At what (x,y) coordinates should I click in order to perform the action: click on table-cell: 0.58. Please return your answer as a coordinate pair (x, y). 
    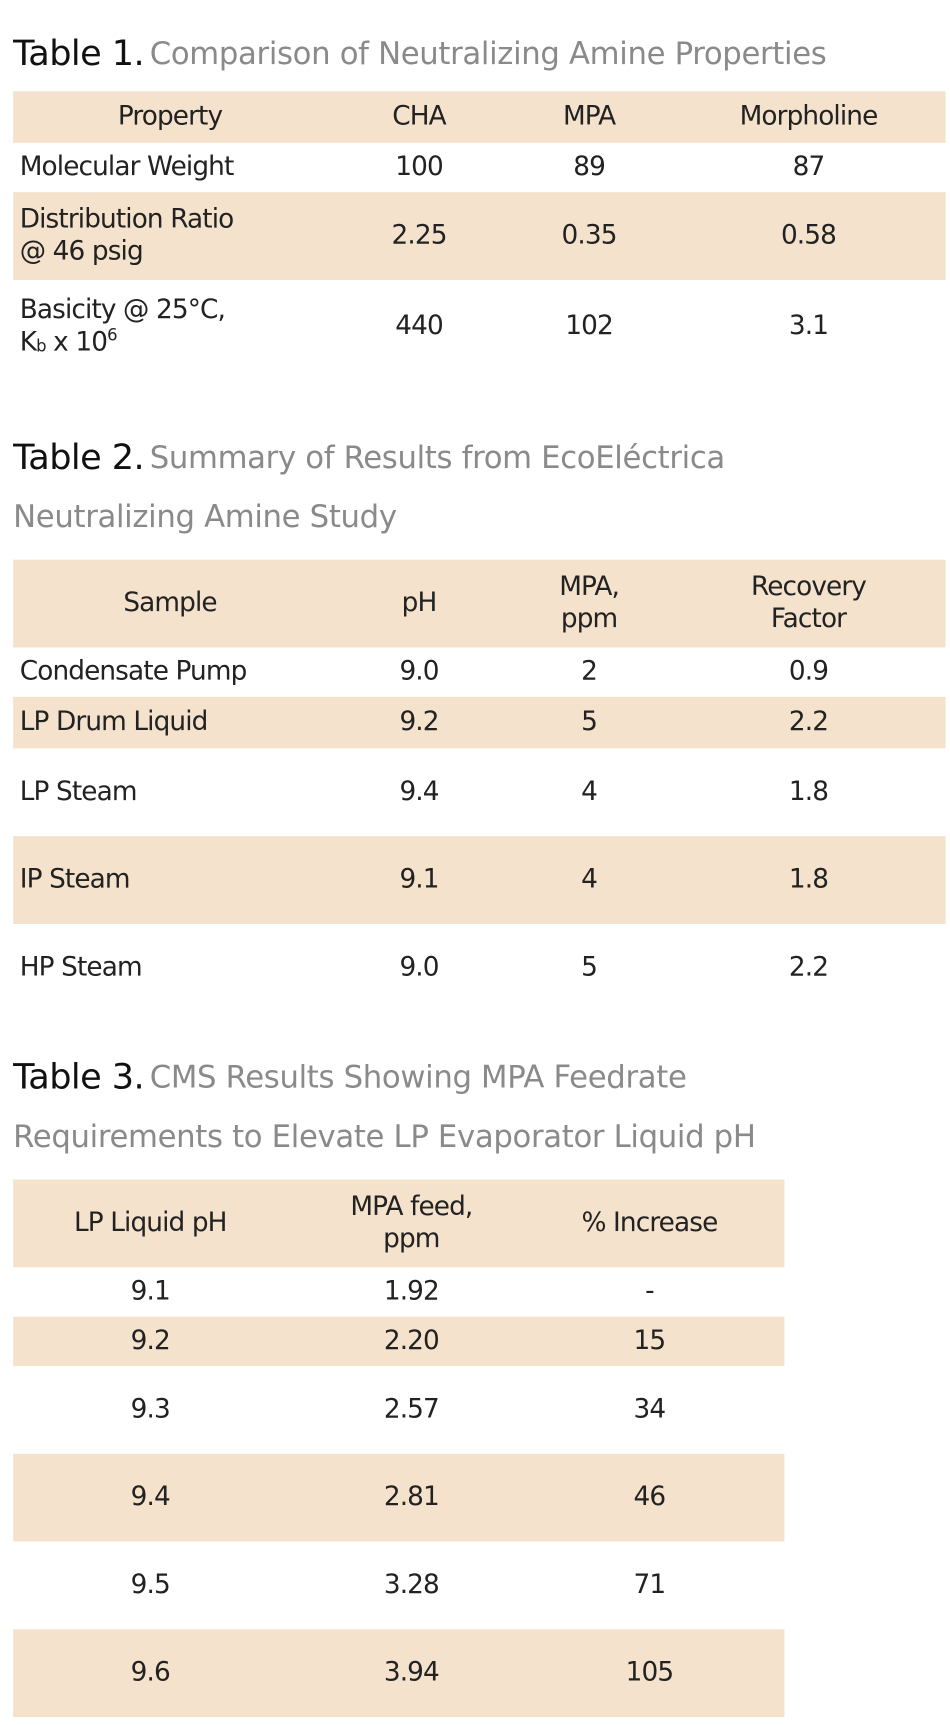
    Looking at the image, I should click on (808, 236).